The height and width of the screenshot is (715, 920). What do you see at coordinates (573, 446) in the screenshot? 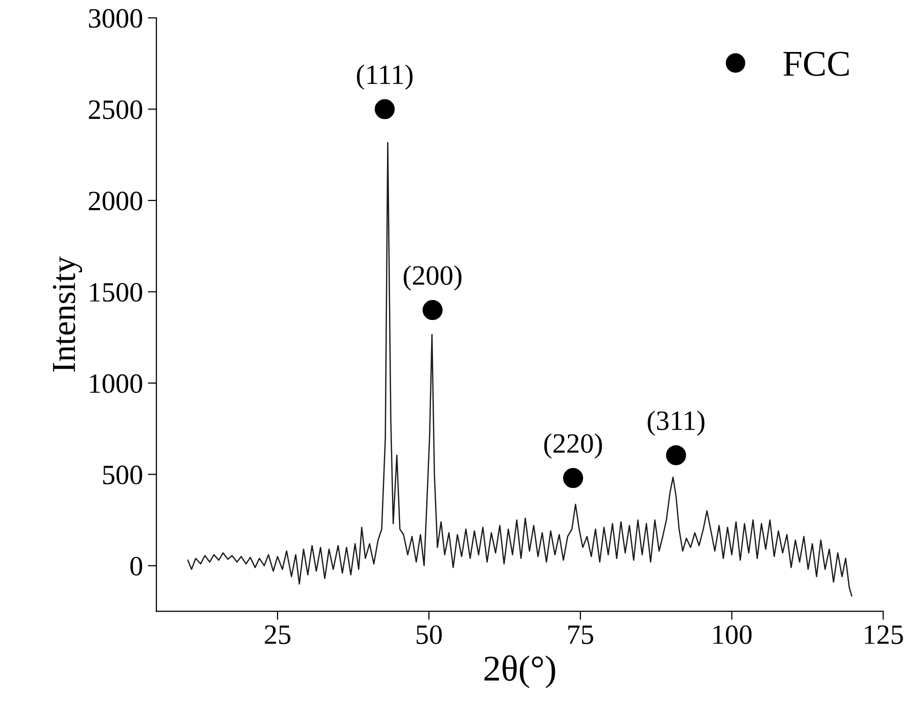
I see `annotation: (220)` at bounding box center [573, 446].